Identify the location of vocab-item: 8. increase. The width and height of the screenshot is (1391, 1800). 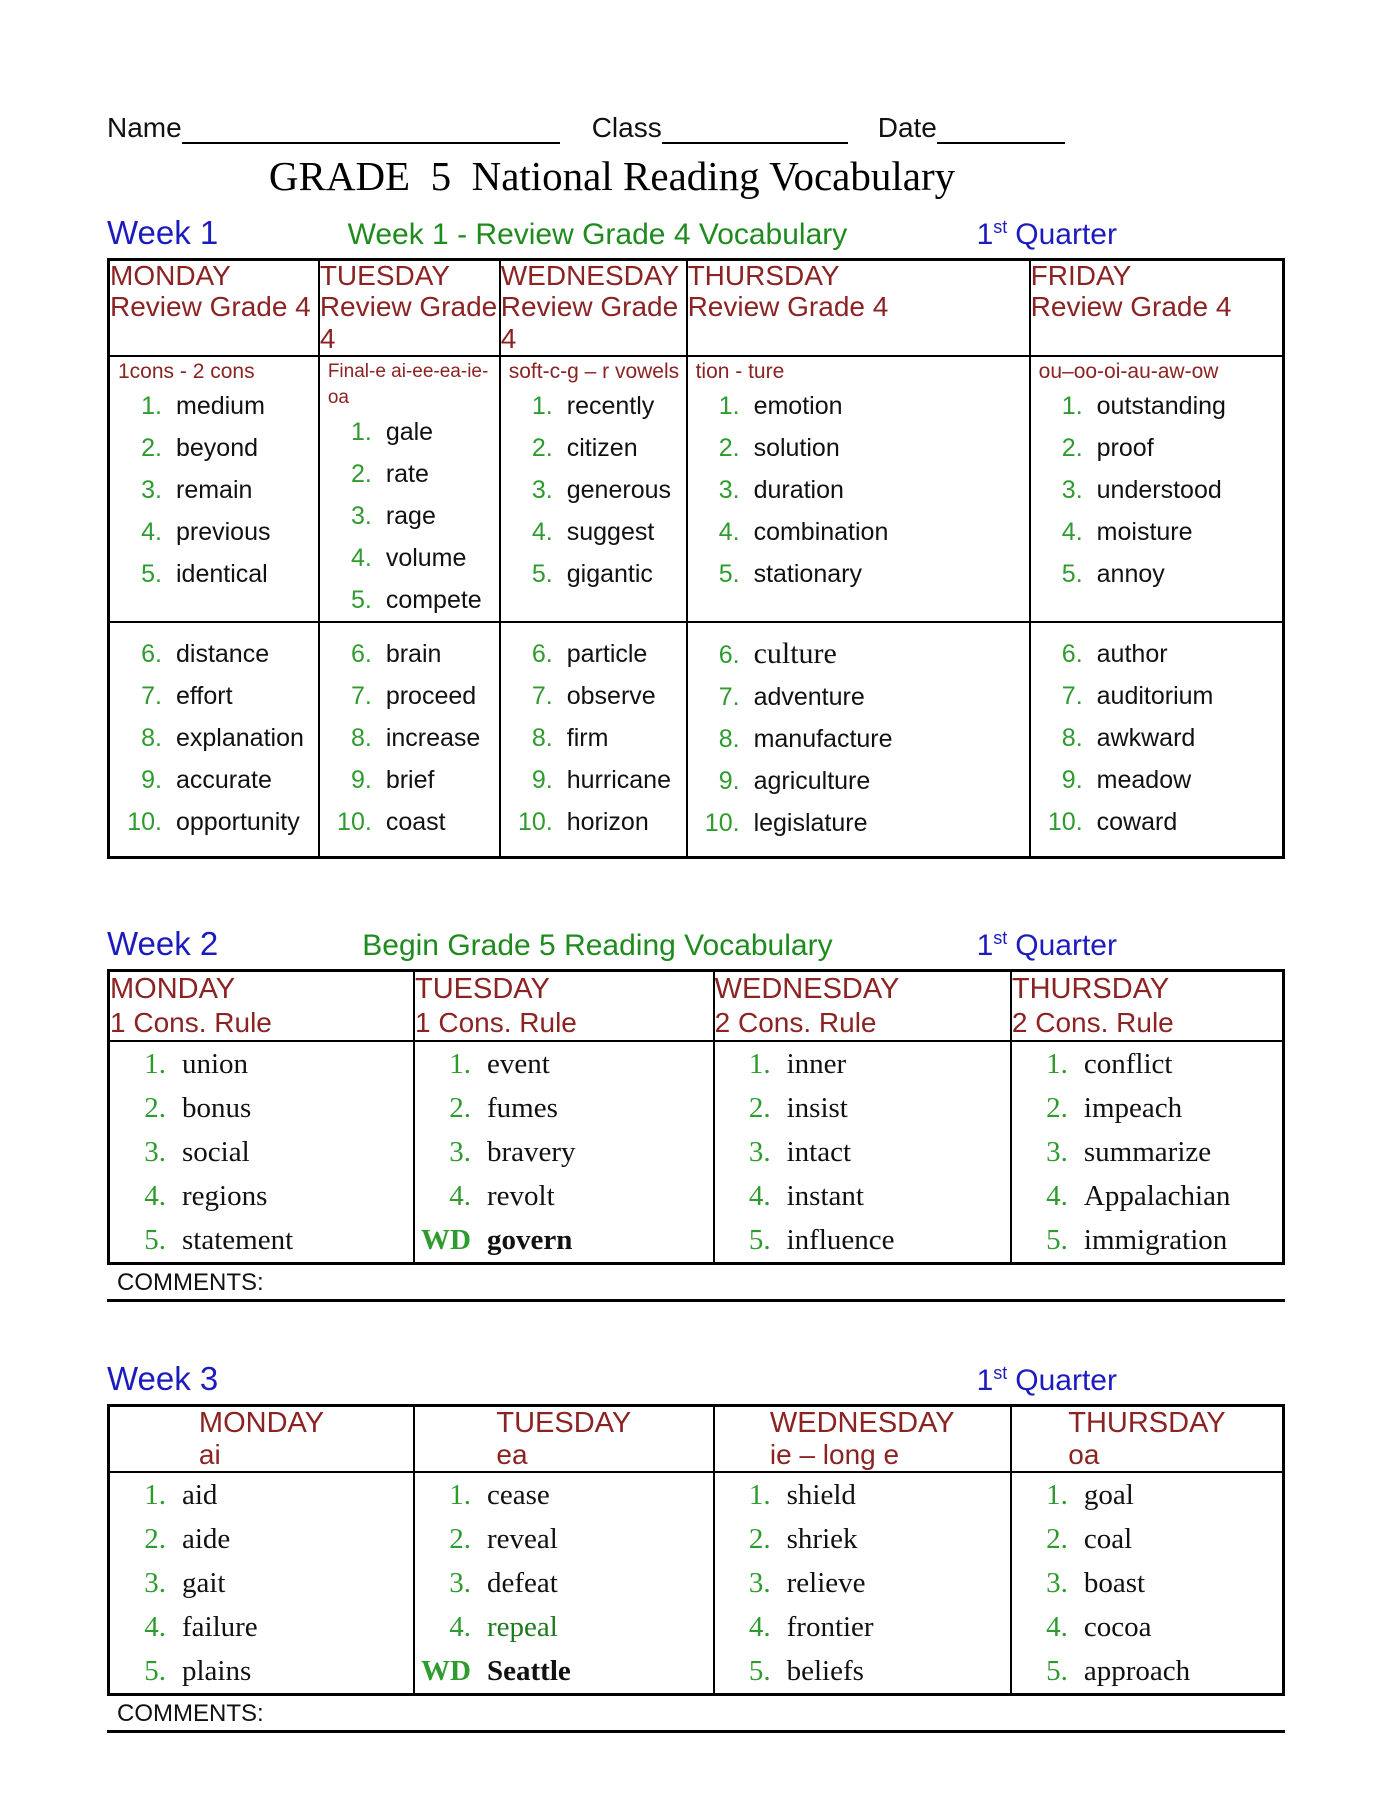
(409, 738).